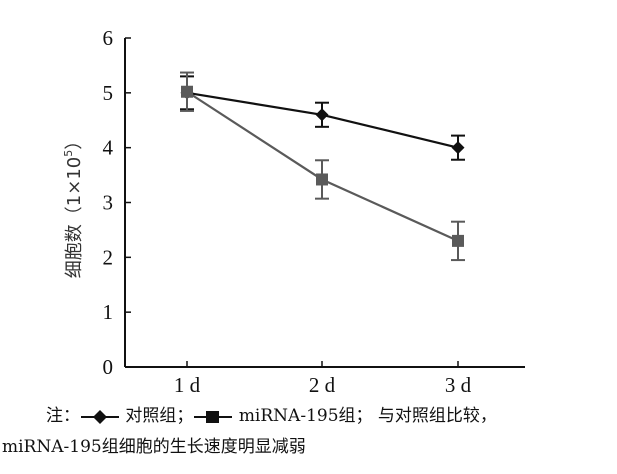  What do you see at coordinates (63, 416) in the screenshot?
I see `note-prefix: 注：` at bounding box center [63, 416].